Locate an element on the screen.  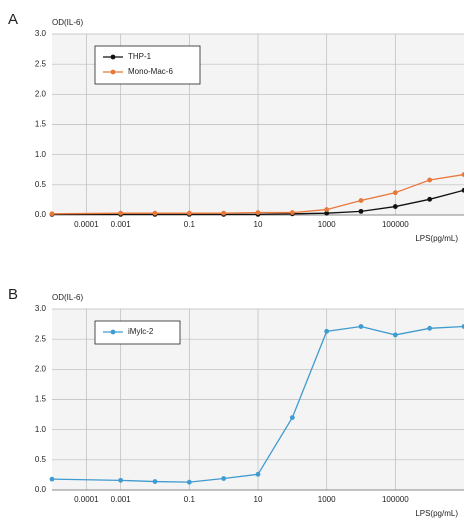
legend-label: THP-1 is located at coordinates (140, 56).